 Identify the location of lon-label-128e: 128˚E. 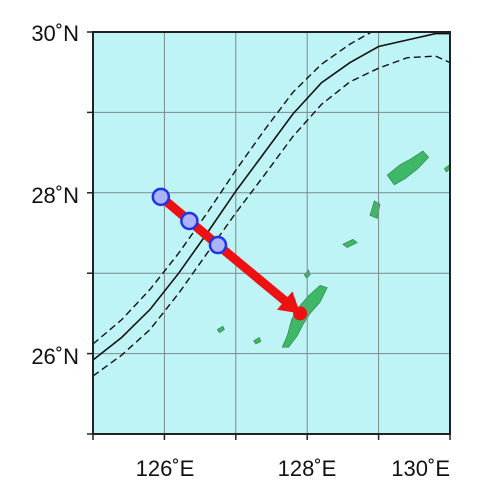
(307, 468).